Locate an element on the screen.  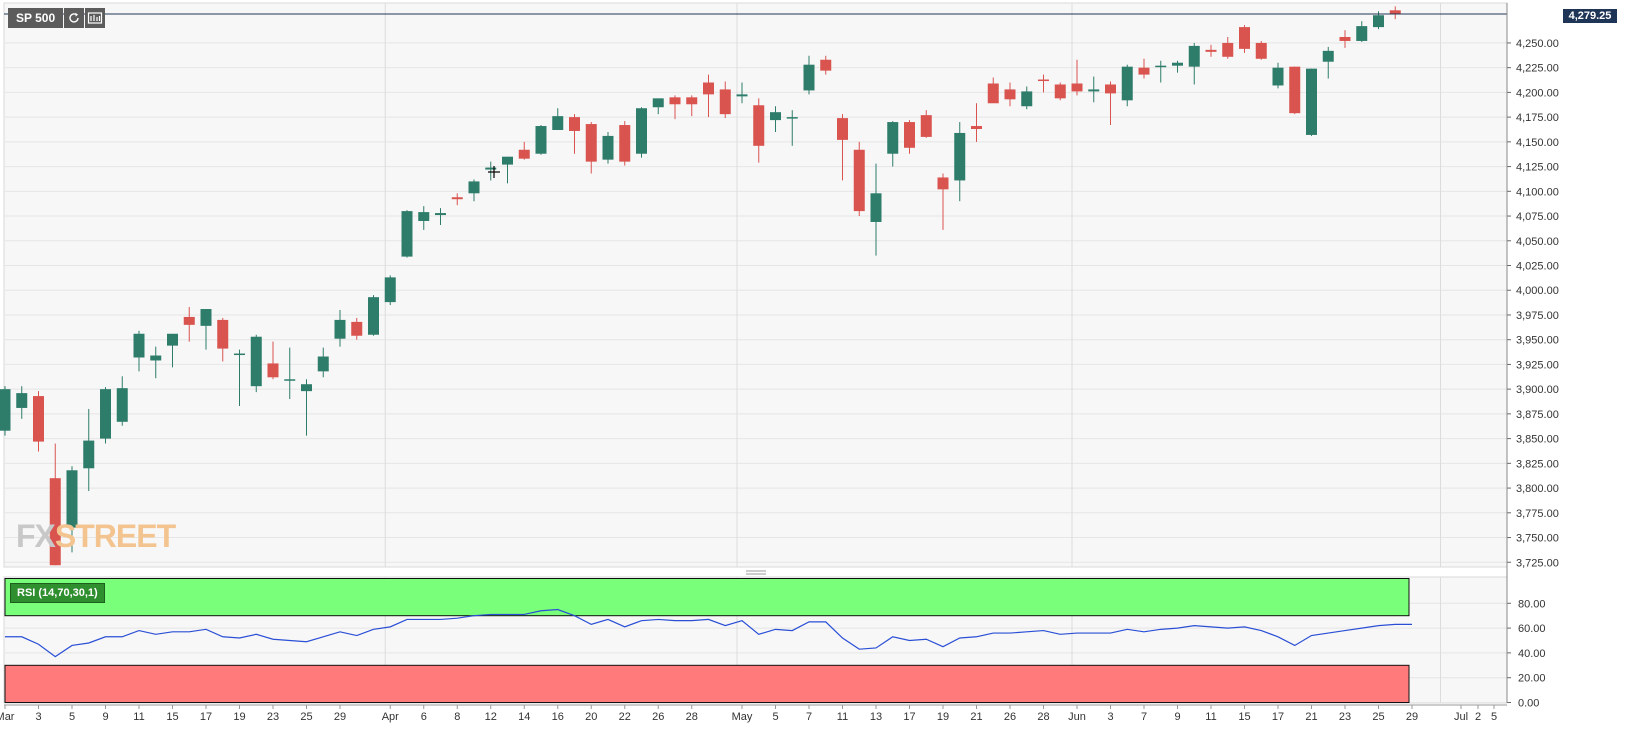
y-tick-label: 3,775.00 is located at coordinates (1537, 514).